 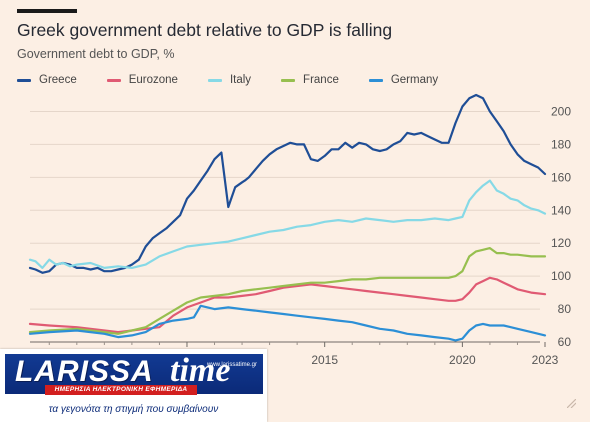 What do you see at coordinates (565, 309) in the screenshot?
I see `y-tick-label: 80` at bounding box center [565, 309].